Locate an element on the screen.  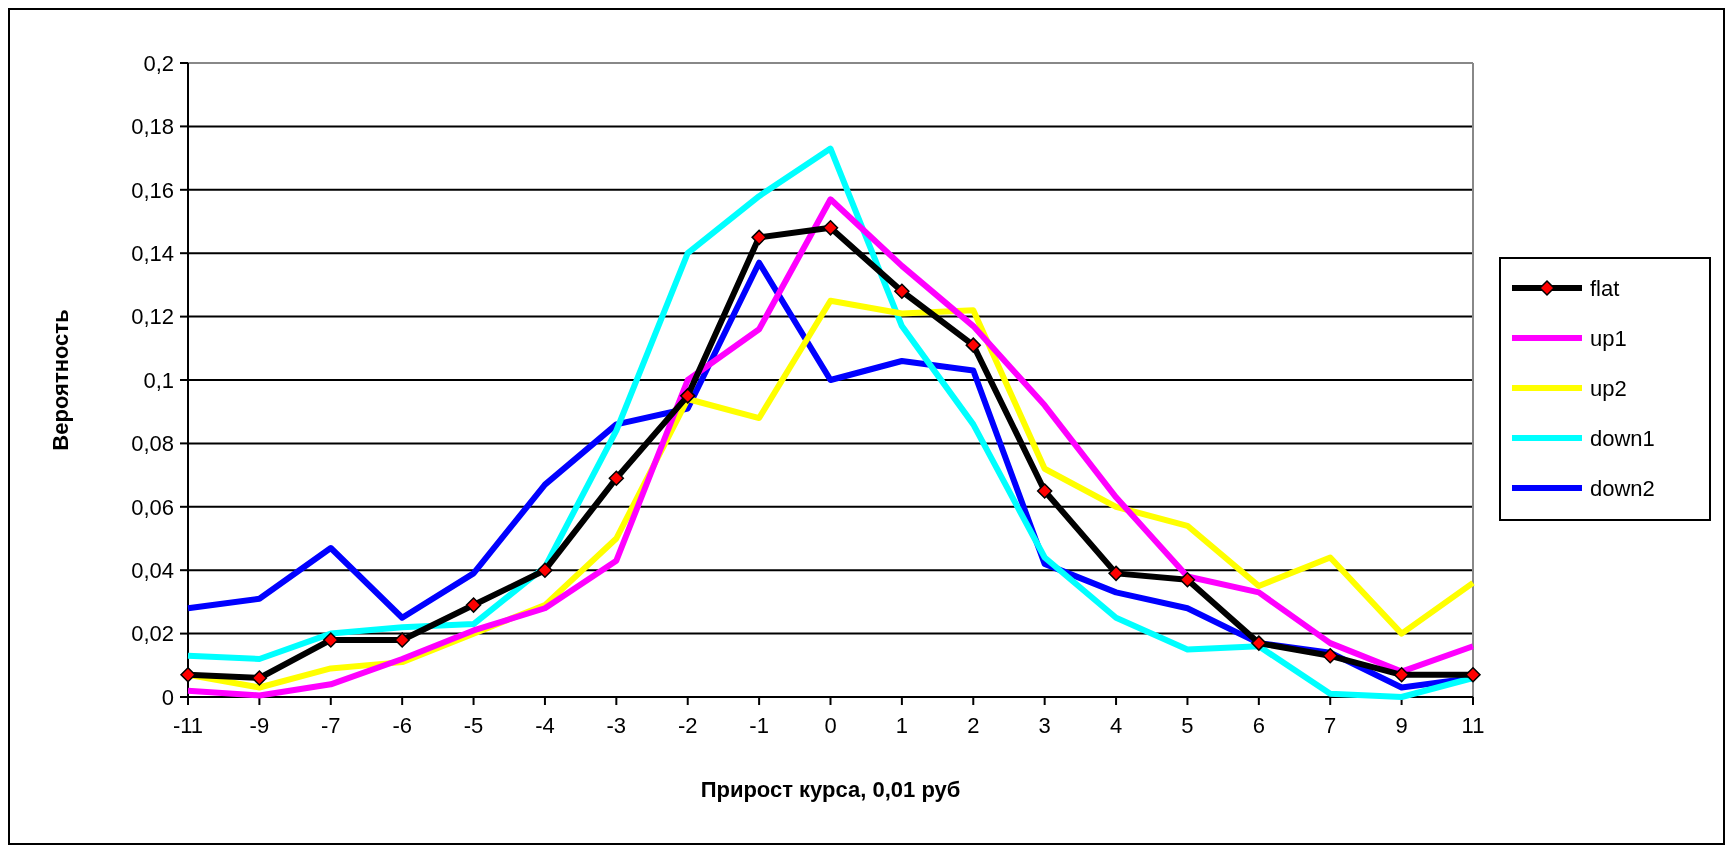
legend-label: flat is located at coordinates (1605, 288).